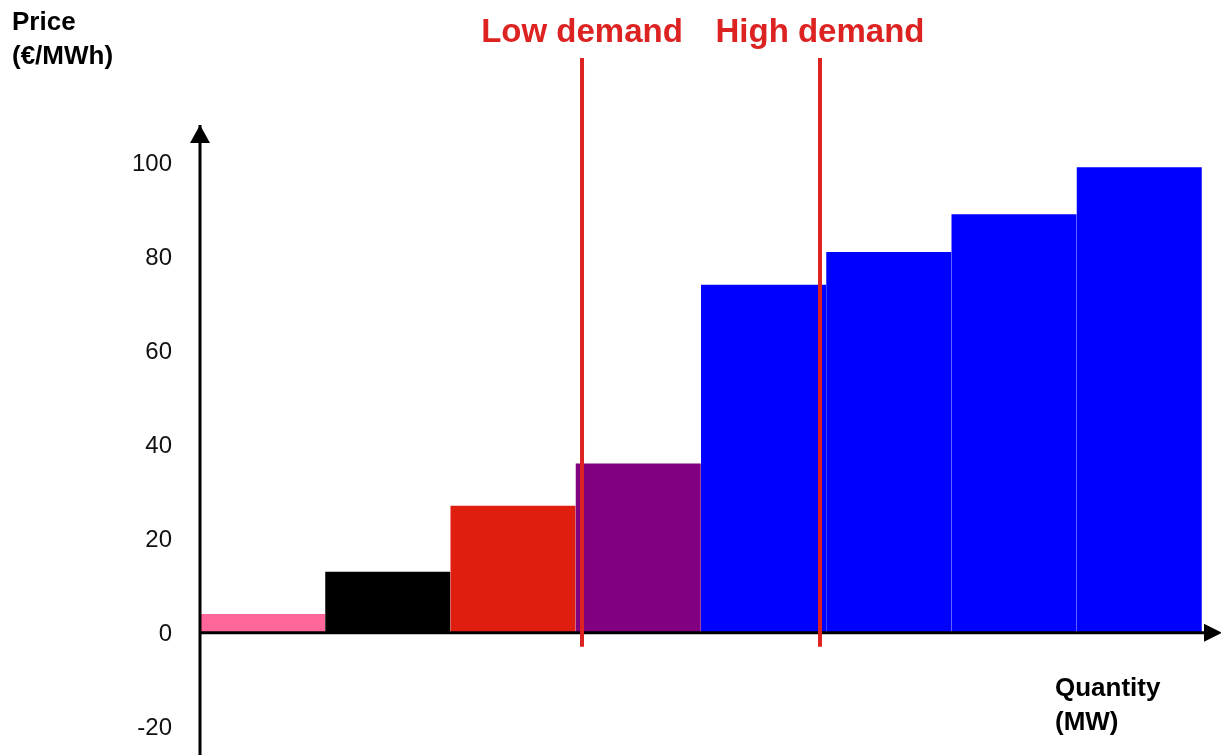 The image size is (1221, 755). What do you see at coordinates (151, 163) in the screenshot?
I see `y-tick-label: 100` at bounding box center [151, 163].